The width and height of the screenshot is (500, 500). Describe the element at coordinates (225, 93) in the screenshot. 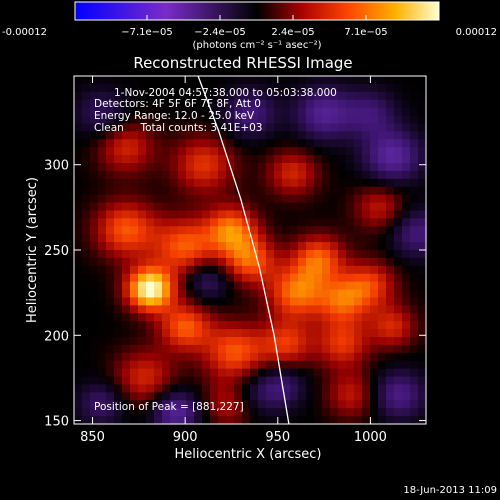

I see `annotation-time-range: 1-Nov-2004 04:57:38.000 to 05:03:38.000` at that location.